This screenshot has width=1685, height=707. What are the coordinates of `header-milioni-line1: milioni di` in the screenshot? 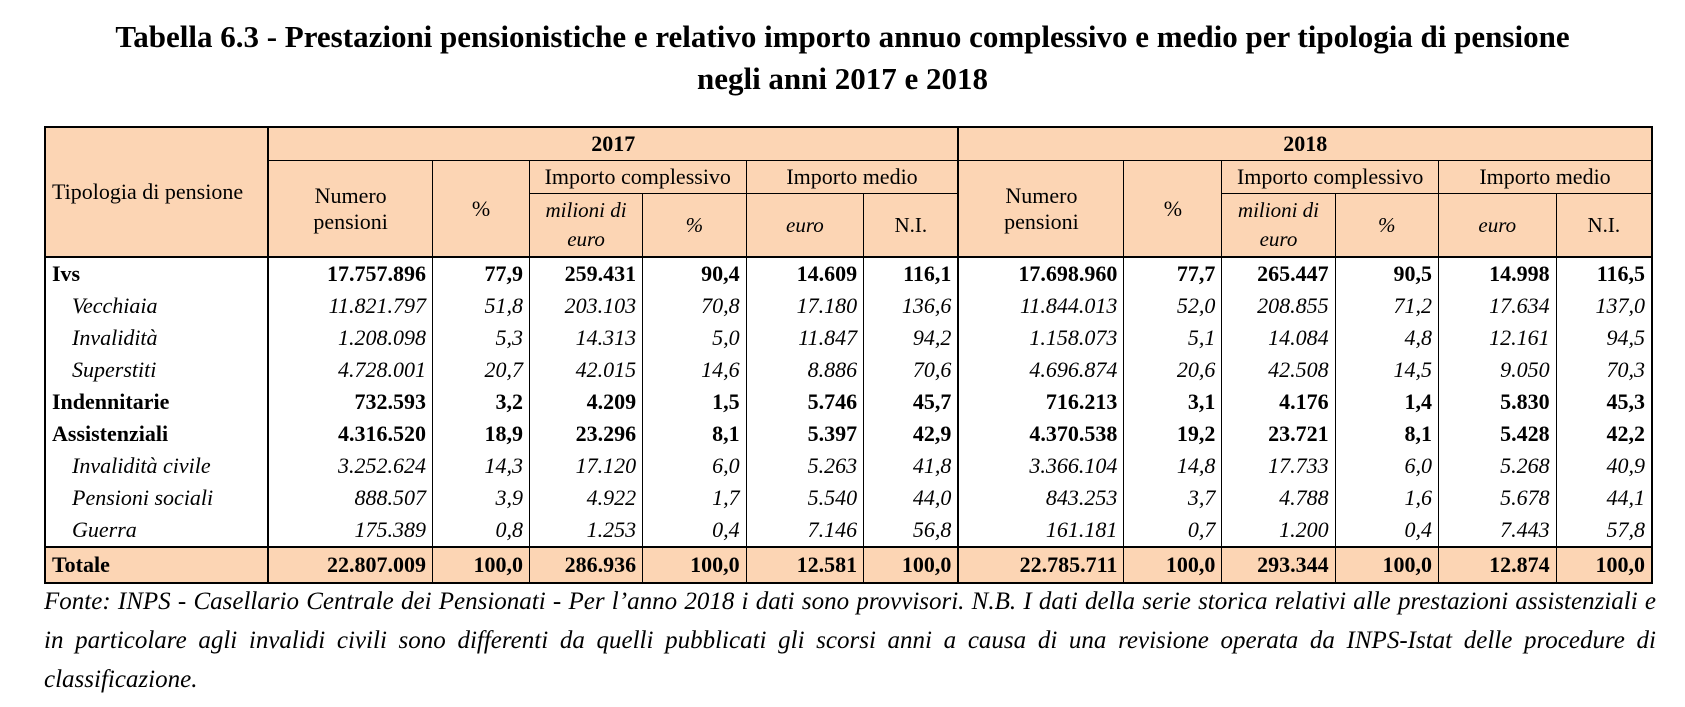 It's located at (586, 210).